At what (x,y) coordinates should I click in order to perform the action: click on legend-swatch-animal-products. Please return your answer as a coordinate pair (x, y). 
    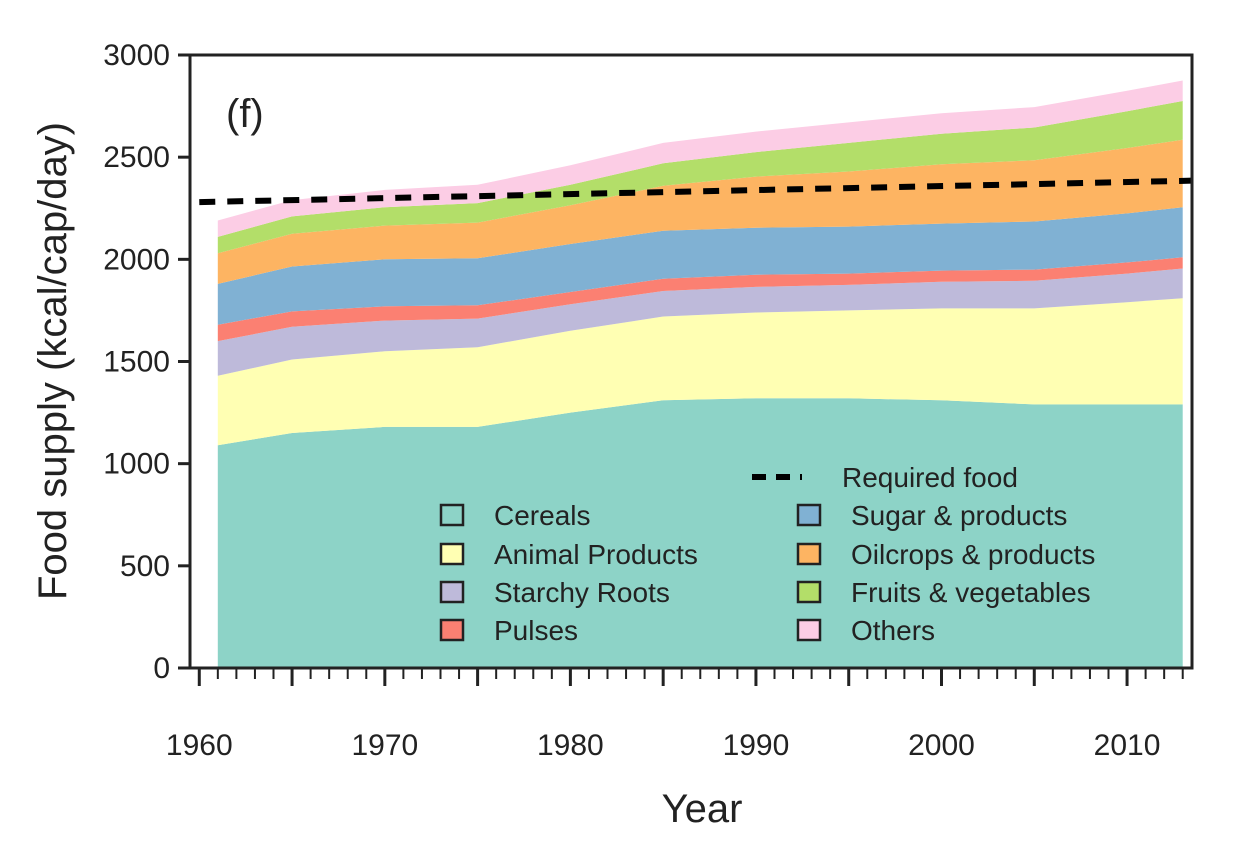
    Looking at the image, I should click on (452, 554).